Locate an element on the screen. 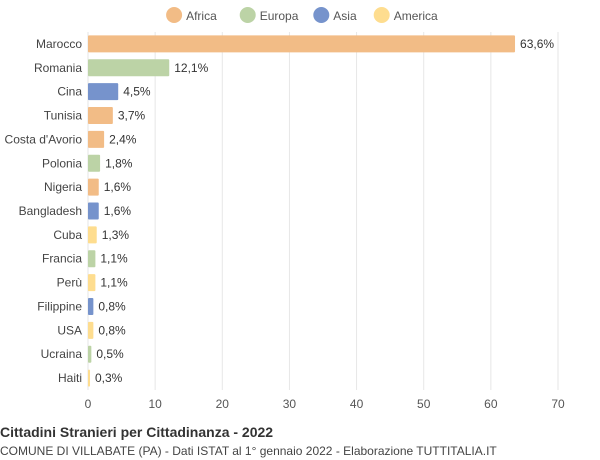  bar-value-label: 63,6% is located at coordinates (537, 44).